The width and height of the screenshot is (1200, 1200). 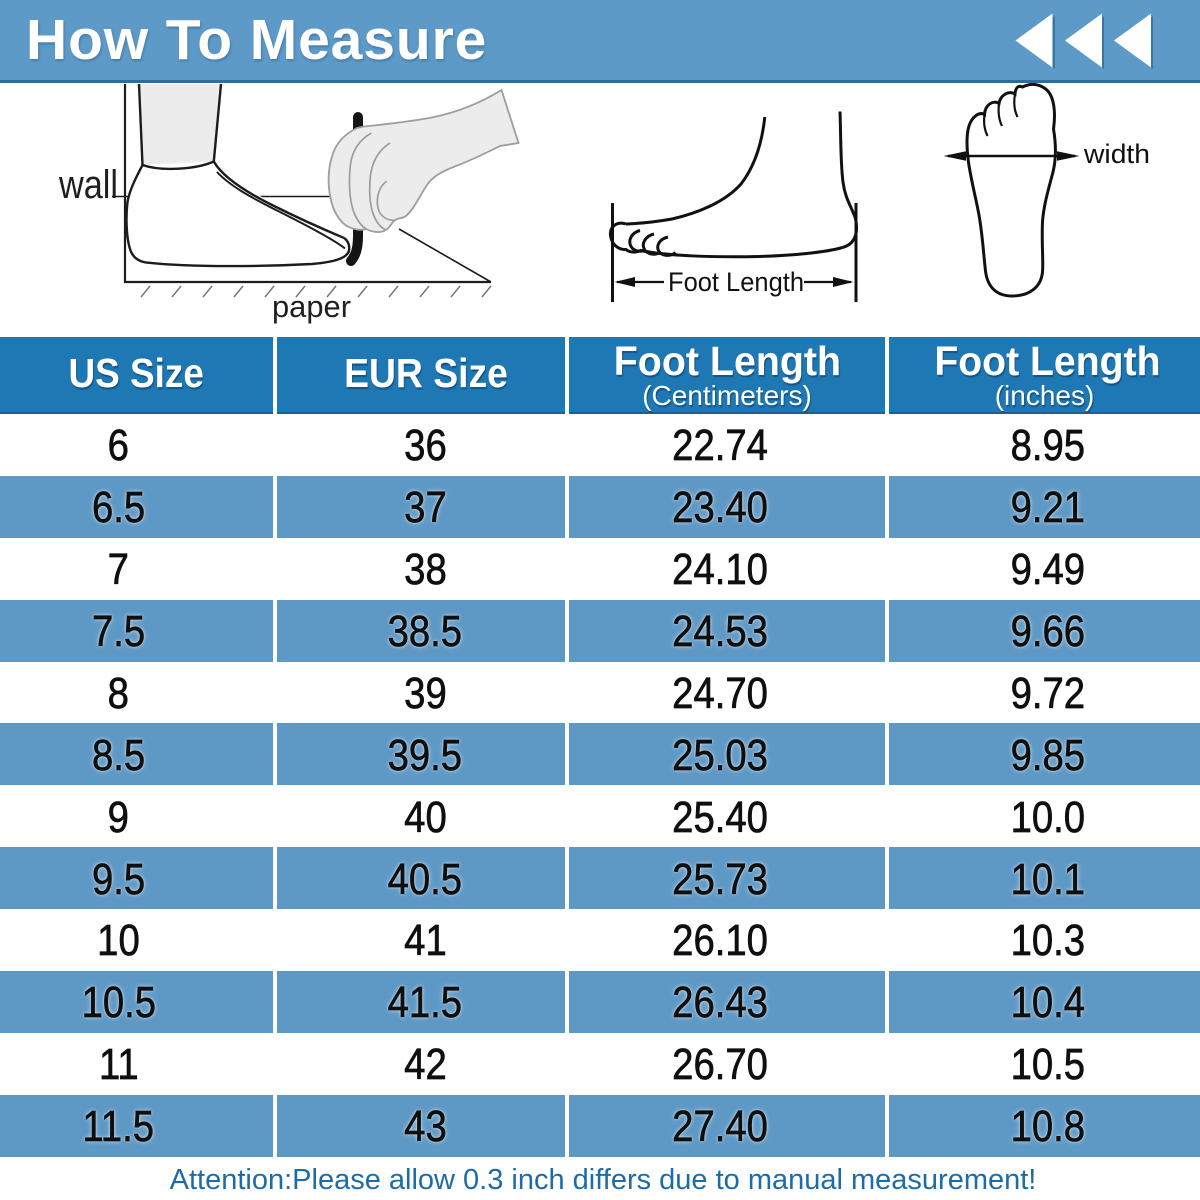 I want to click on svg-text: width, so click(x=1116, y=154).